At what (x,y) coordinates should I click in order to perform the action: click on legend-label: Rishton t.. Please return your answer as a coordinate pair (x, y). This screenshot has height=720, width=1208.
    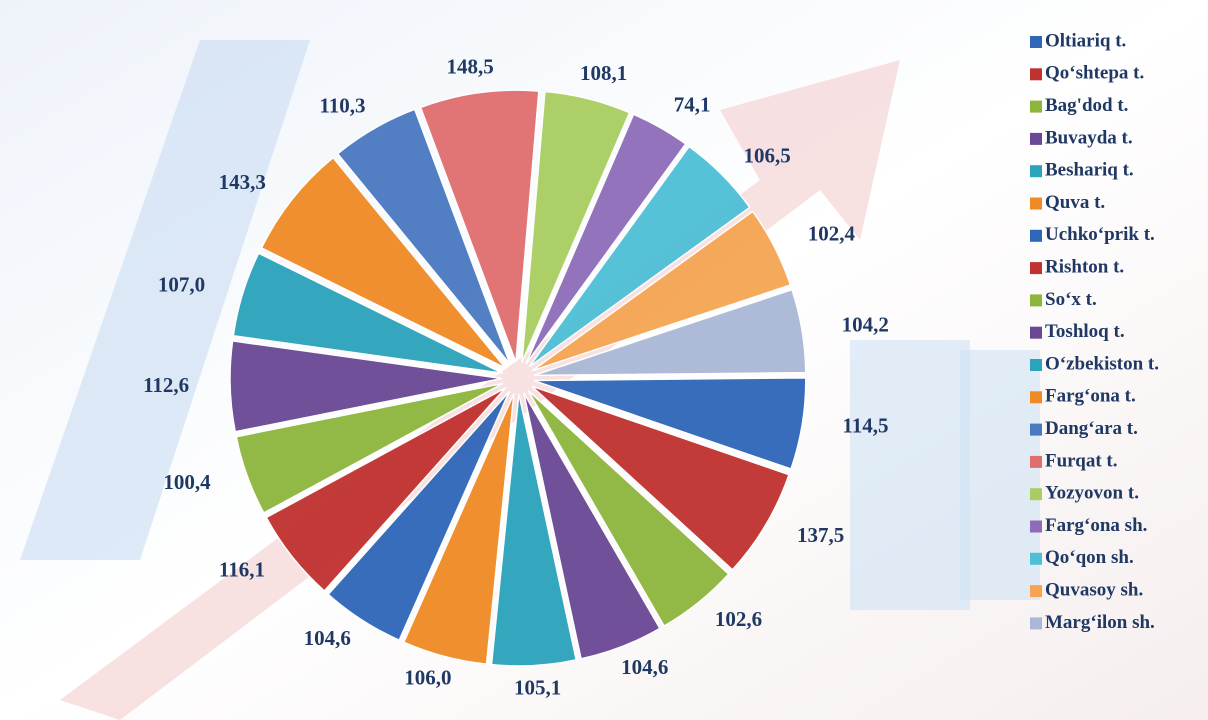
    Looking at the image, I should click on (1084, 266).